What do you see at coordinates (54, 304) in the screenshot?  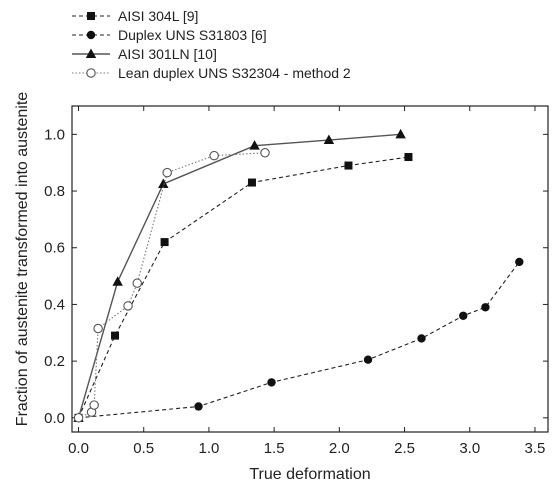 I see `y-tick-label: 0.4` at bounding box center [54, 304].